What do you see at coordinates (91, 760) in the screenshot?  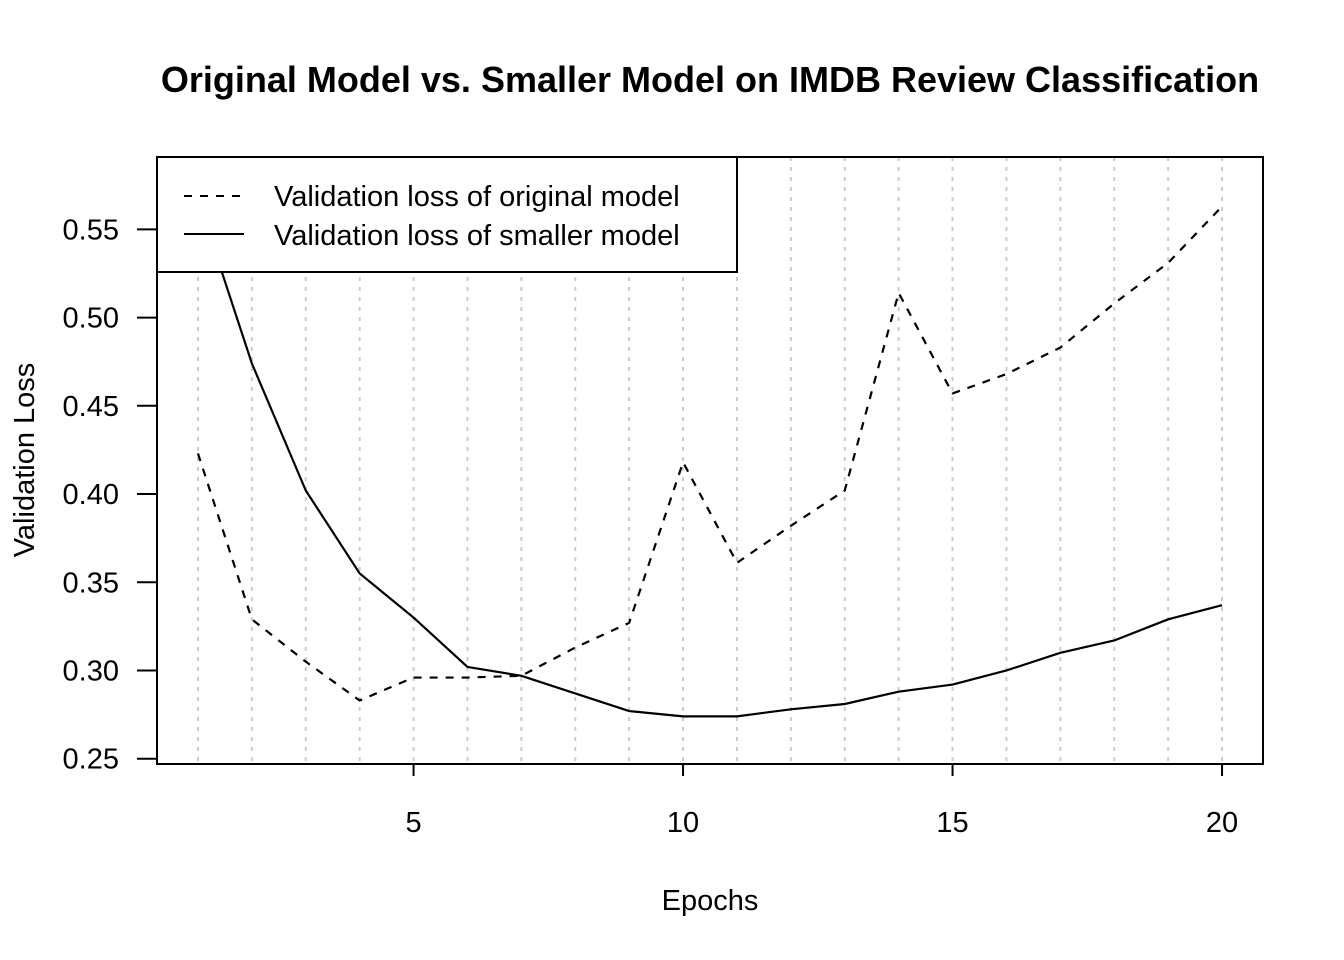 I see `y-tick-label: 0.25` at bounding box center [91, 760].